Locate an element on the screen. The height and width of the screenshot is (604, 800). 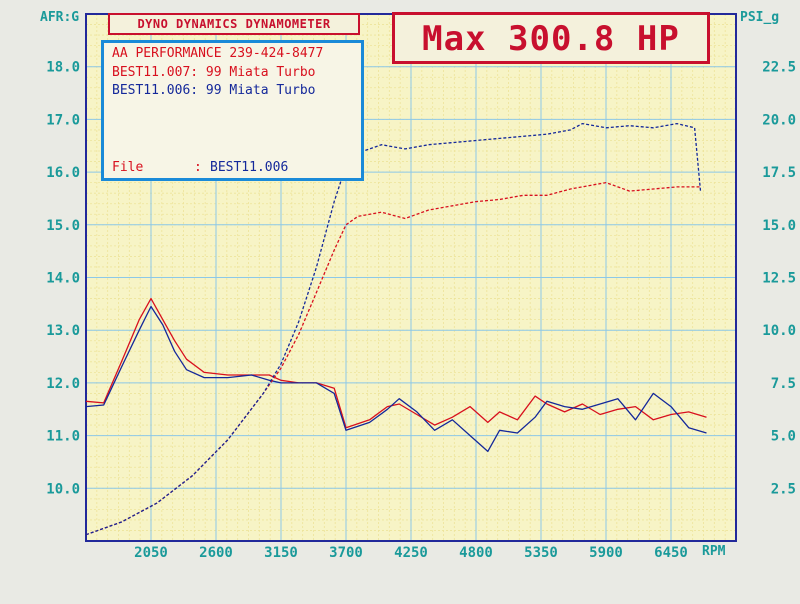
y-right-axis-label: PSI_g is located at coordinates (759, 17).